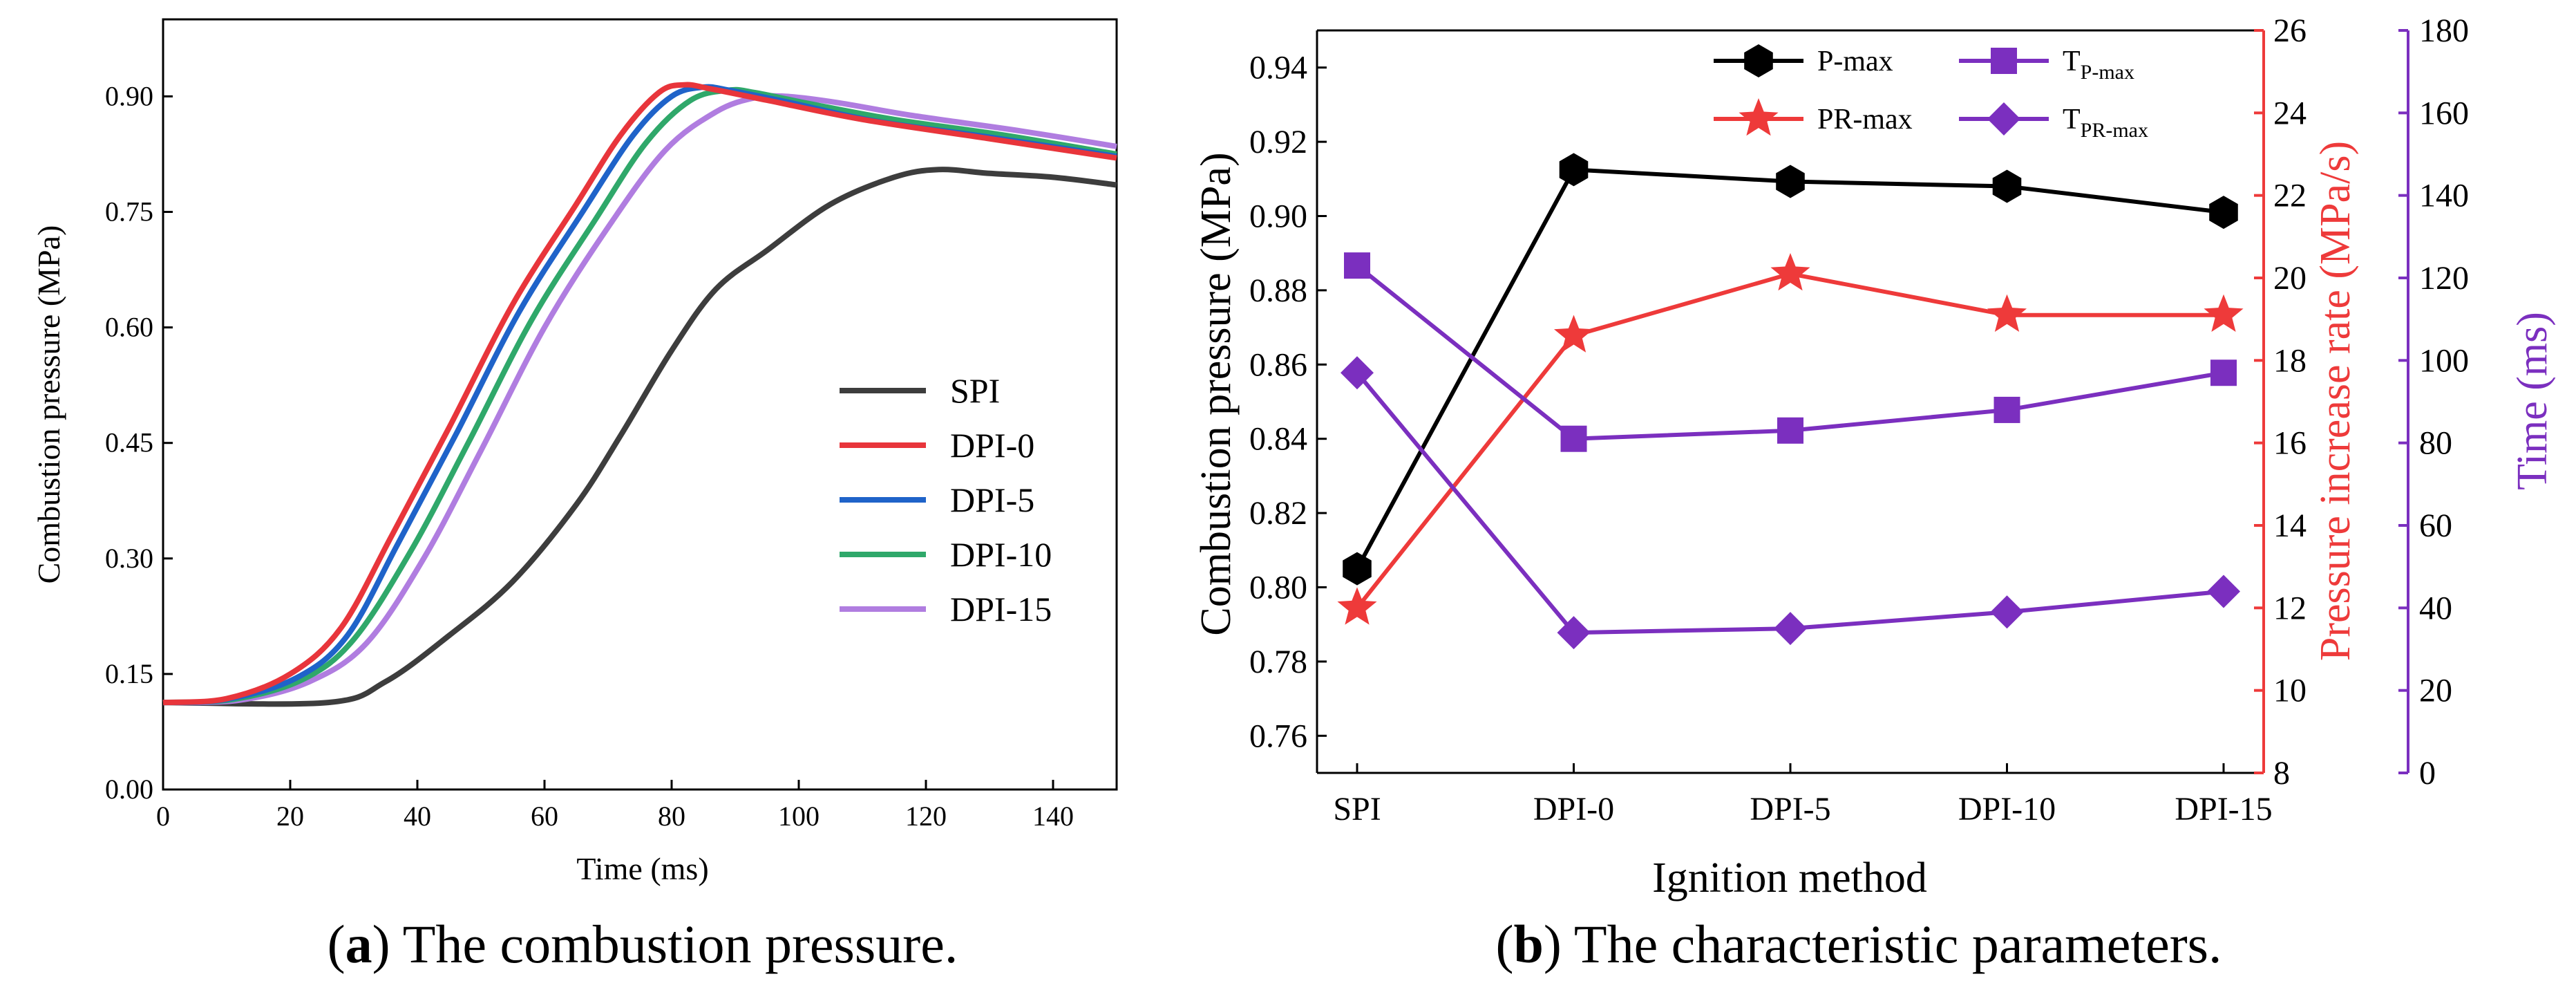 This screenshot has width=2576, height=981. What do you see at coordinates (2281, 773) in the screenshot?
I see `chart-b-right1-tick-label: 8` at bounding box center [2281, 773].